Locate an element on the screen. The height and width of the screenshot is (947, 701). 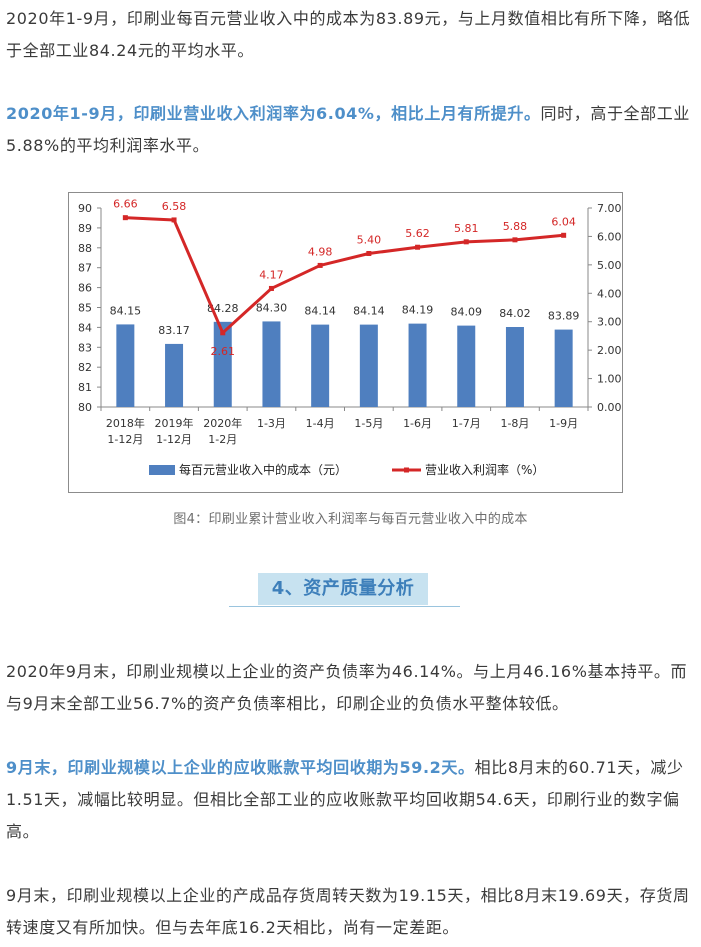
x-axis-category-label: 1-5月 is located at coordinates (368, 423).